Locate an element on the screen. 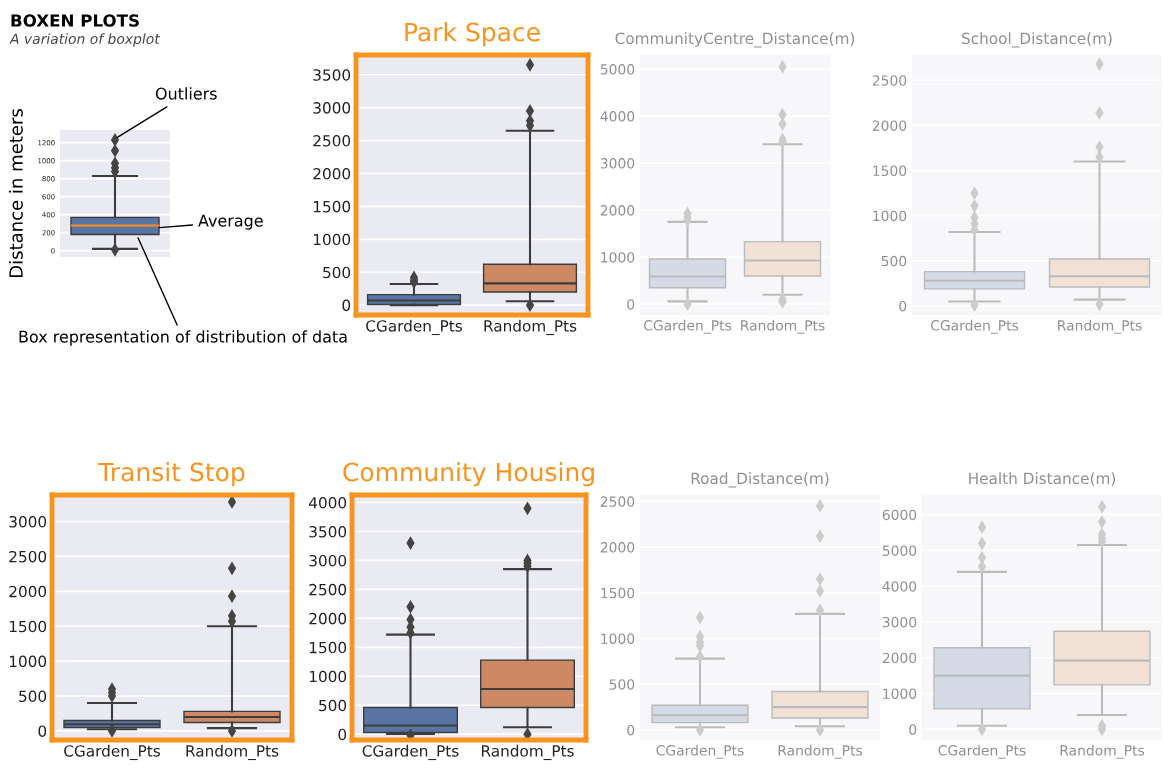 The image size is (1169, 782). chart-title: CommunityCentre_Distance(m) is located at coordinates (735, 40).